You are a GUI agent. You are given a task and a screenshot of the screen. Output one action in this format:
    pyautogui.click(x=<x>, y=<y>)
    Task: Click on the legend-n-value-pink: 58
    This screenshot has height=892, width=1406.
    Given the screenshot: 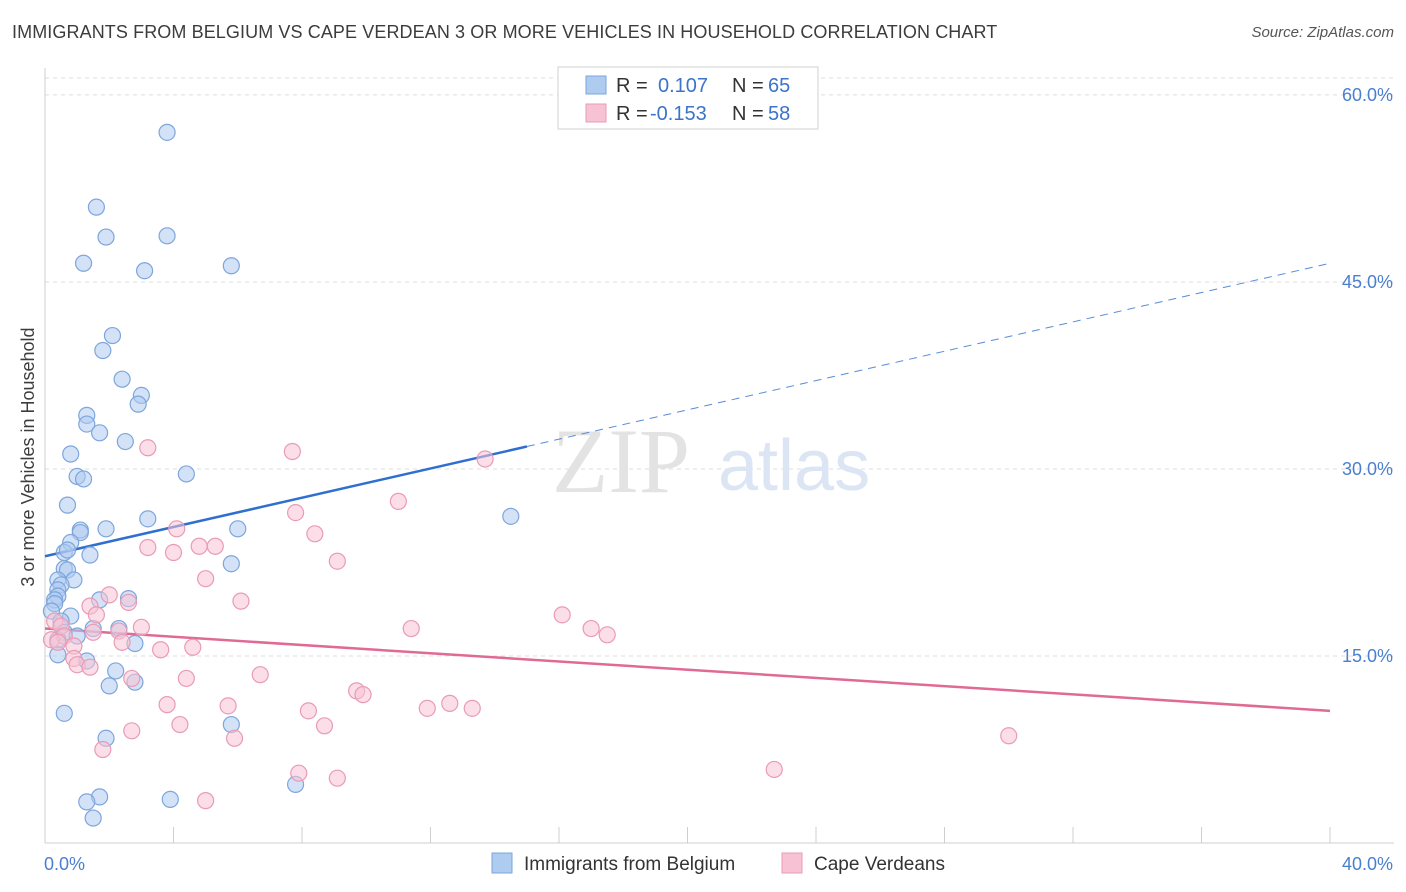 What is the action you would take?
    pyautogui.click(x=779, y=114)
    